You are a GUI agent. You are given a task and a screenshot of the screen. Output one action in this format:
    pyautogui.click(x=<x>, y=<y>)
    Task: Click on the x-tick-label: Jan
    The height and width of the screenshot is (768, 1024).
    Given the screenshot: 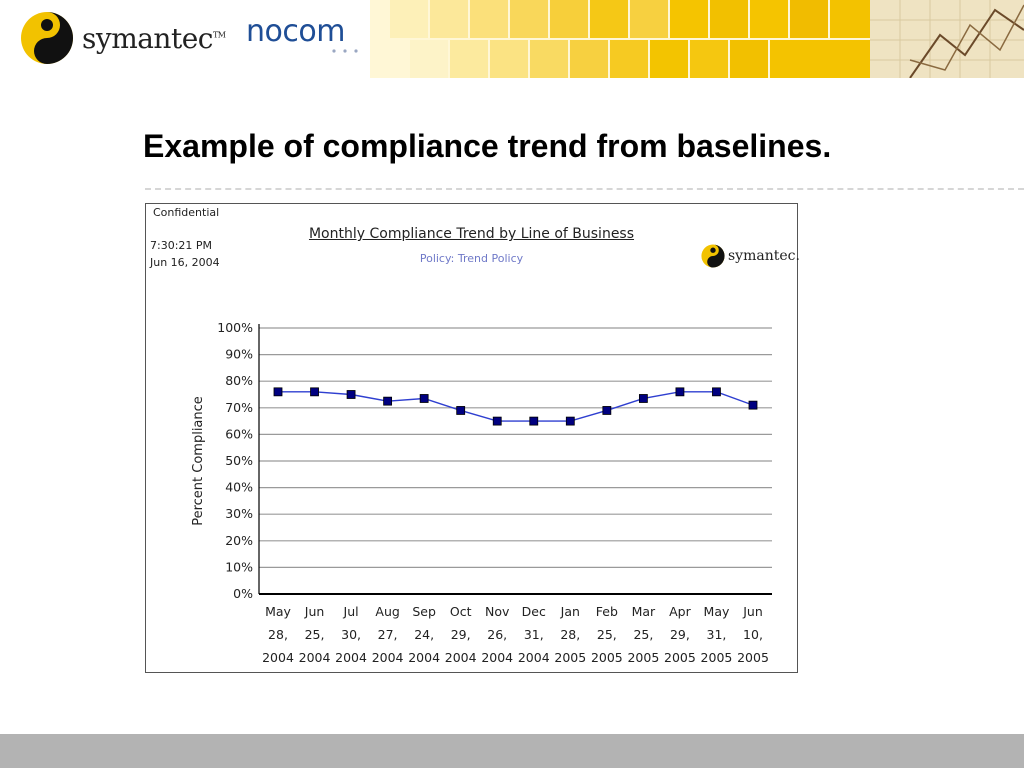 What is the action you would take?
    pyautogui.click(x=570, y=611)
    